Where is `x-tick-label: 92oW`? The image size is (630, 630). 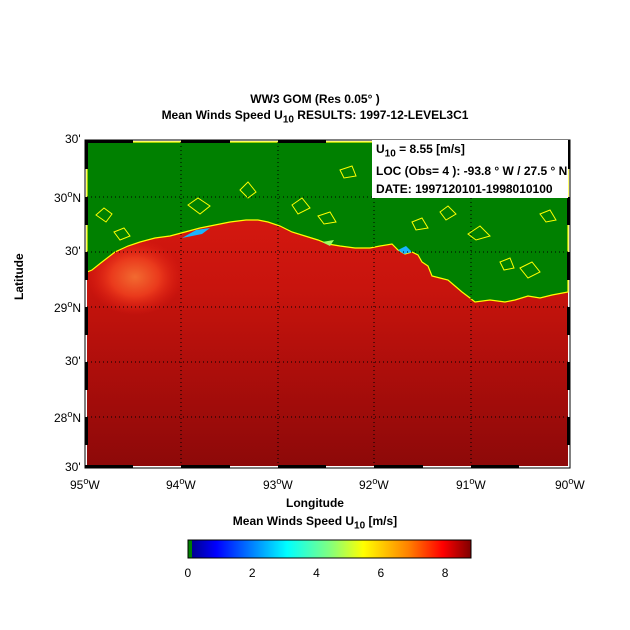 x-tick-label: 92oW is located at coordinates (374, 484).